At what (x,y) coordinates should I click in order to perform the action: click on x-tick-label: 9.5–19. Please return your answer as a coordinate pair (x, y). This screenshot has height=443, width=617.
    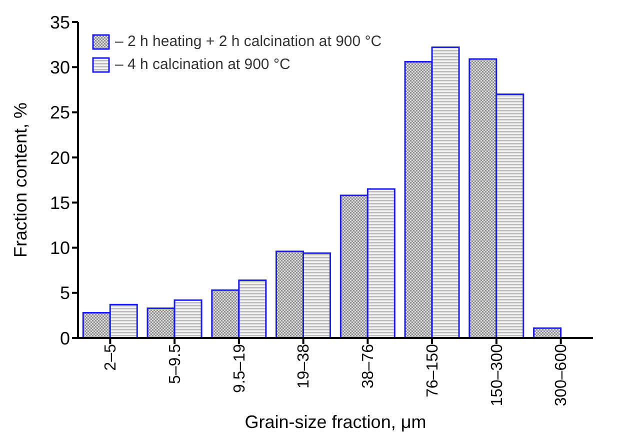
    Looking at the image, I should click on (239, 368).